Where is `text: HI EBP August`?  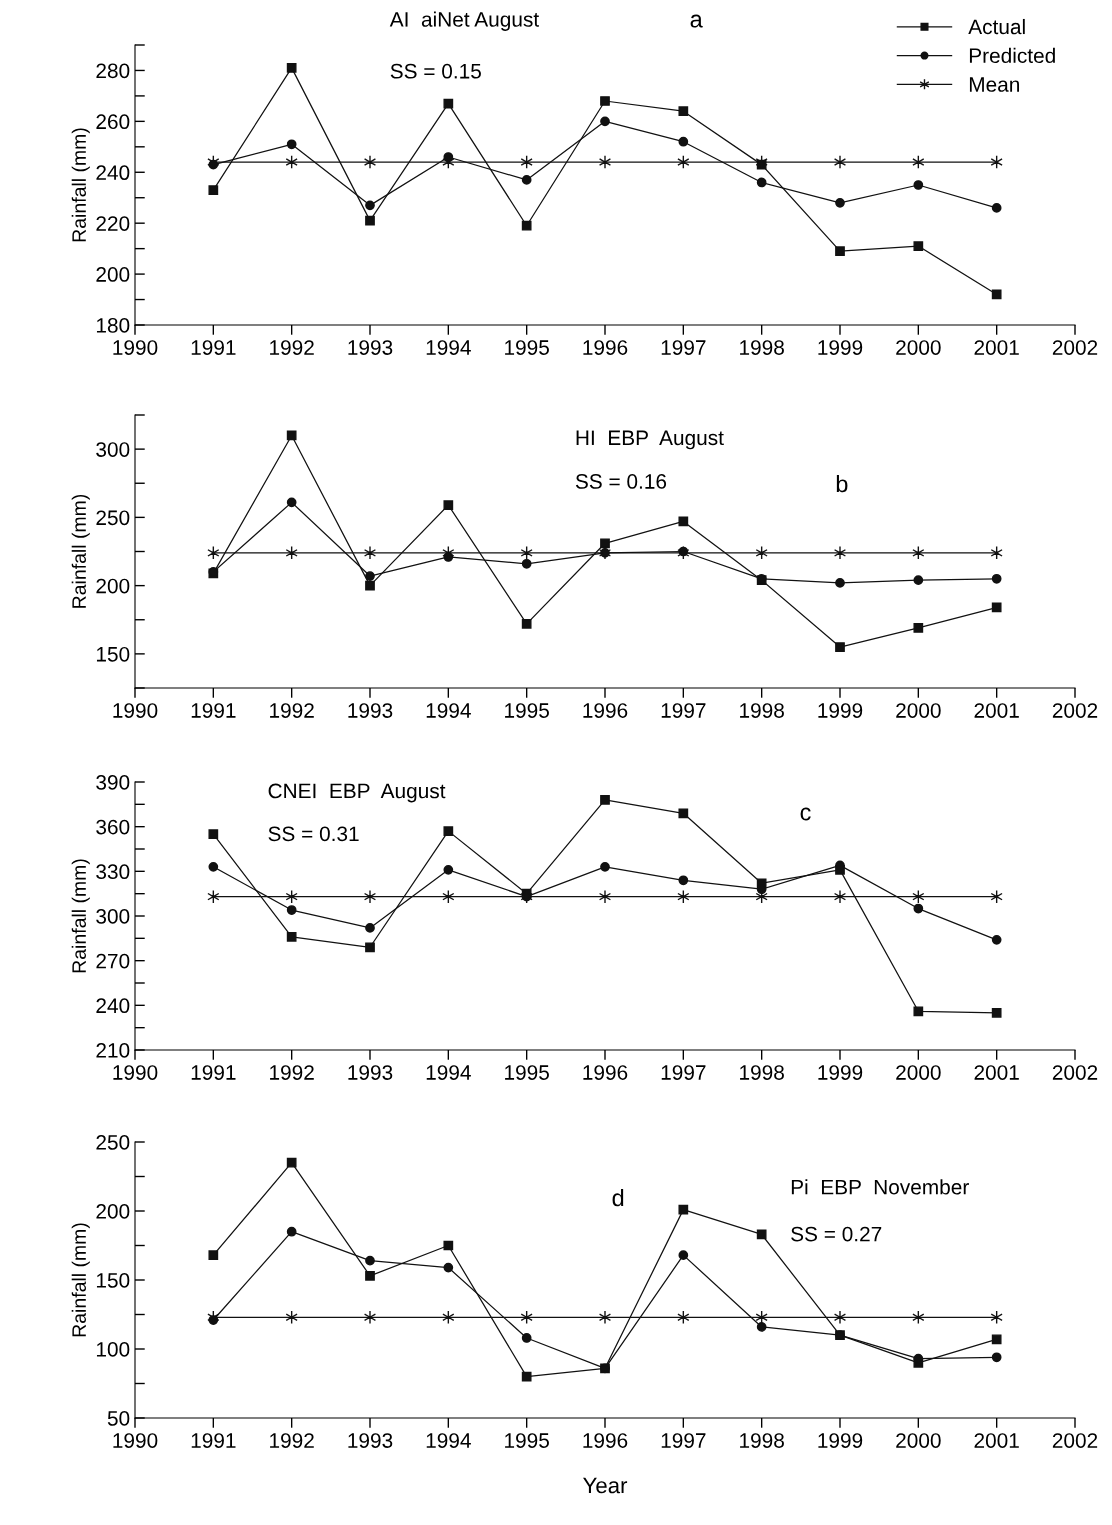
text: HI EBP August is located at coordinates (650, 440).